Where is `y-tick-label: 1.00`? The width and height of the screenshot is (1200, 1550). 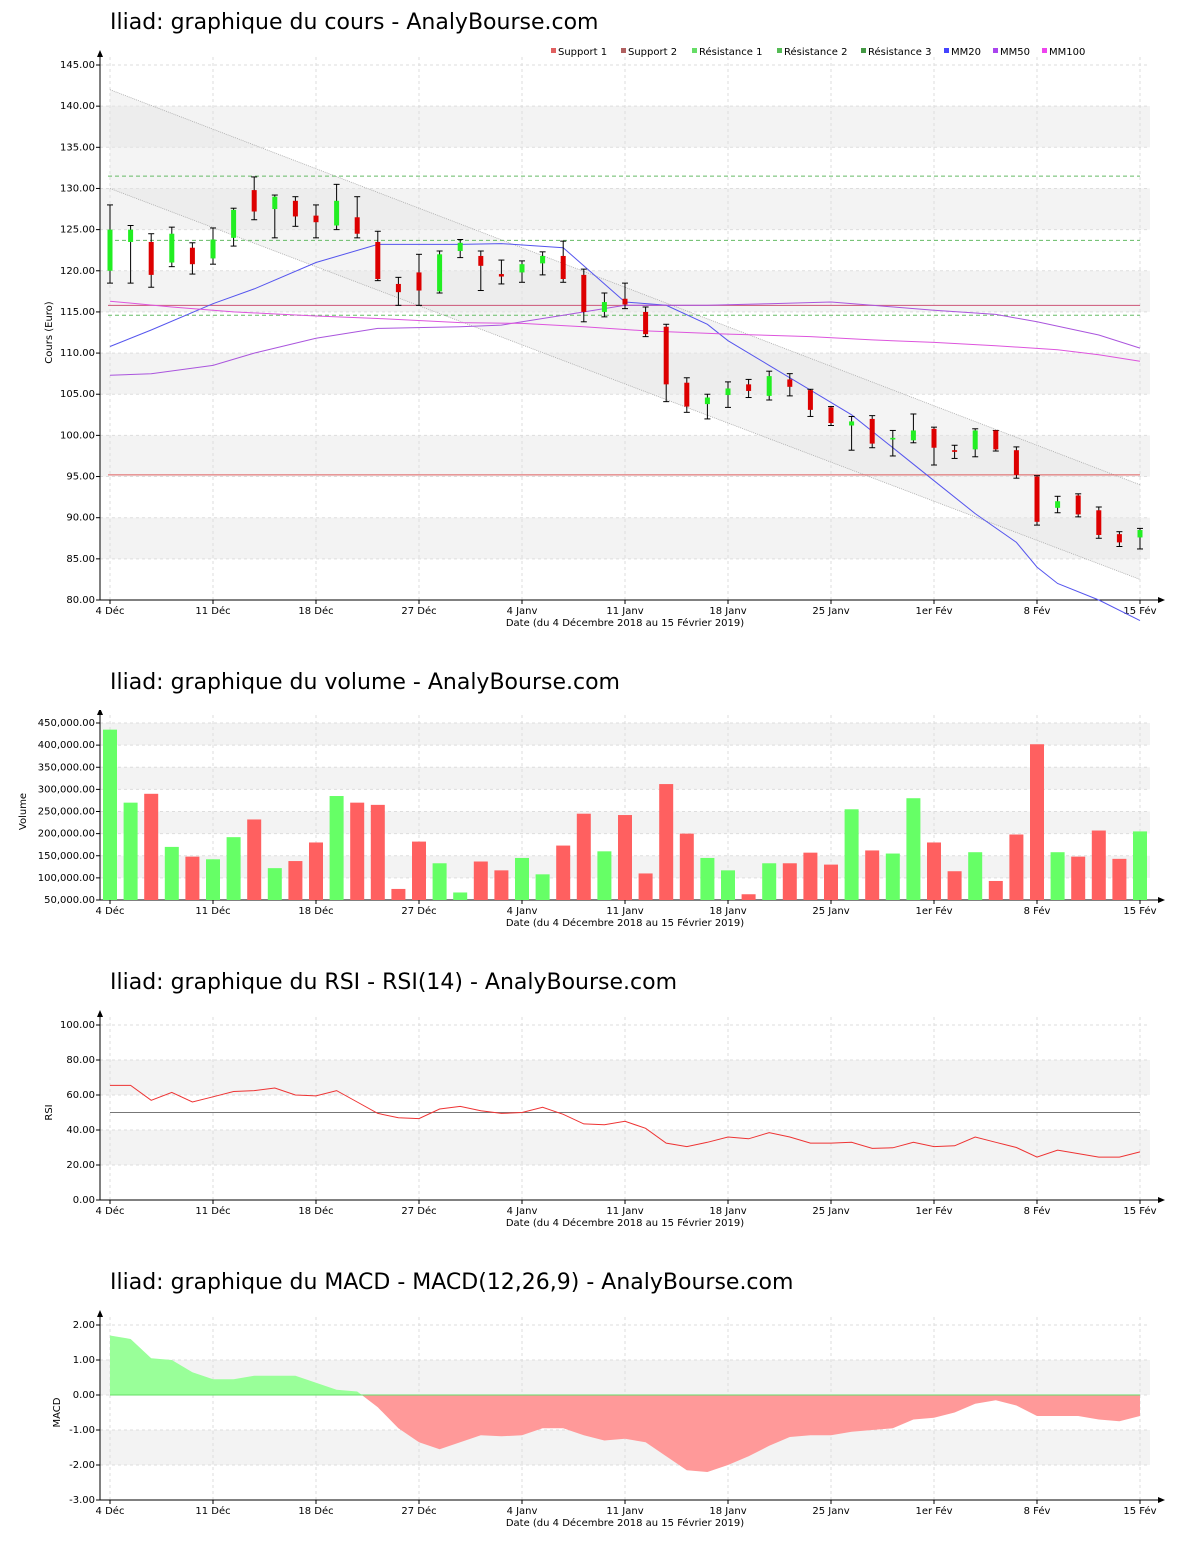 y-tick-label: 1.00 is located at coordinates (84, 1360).